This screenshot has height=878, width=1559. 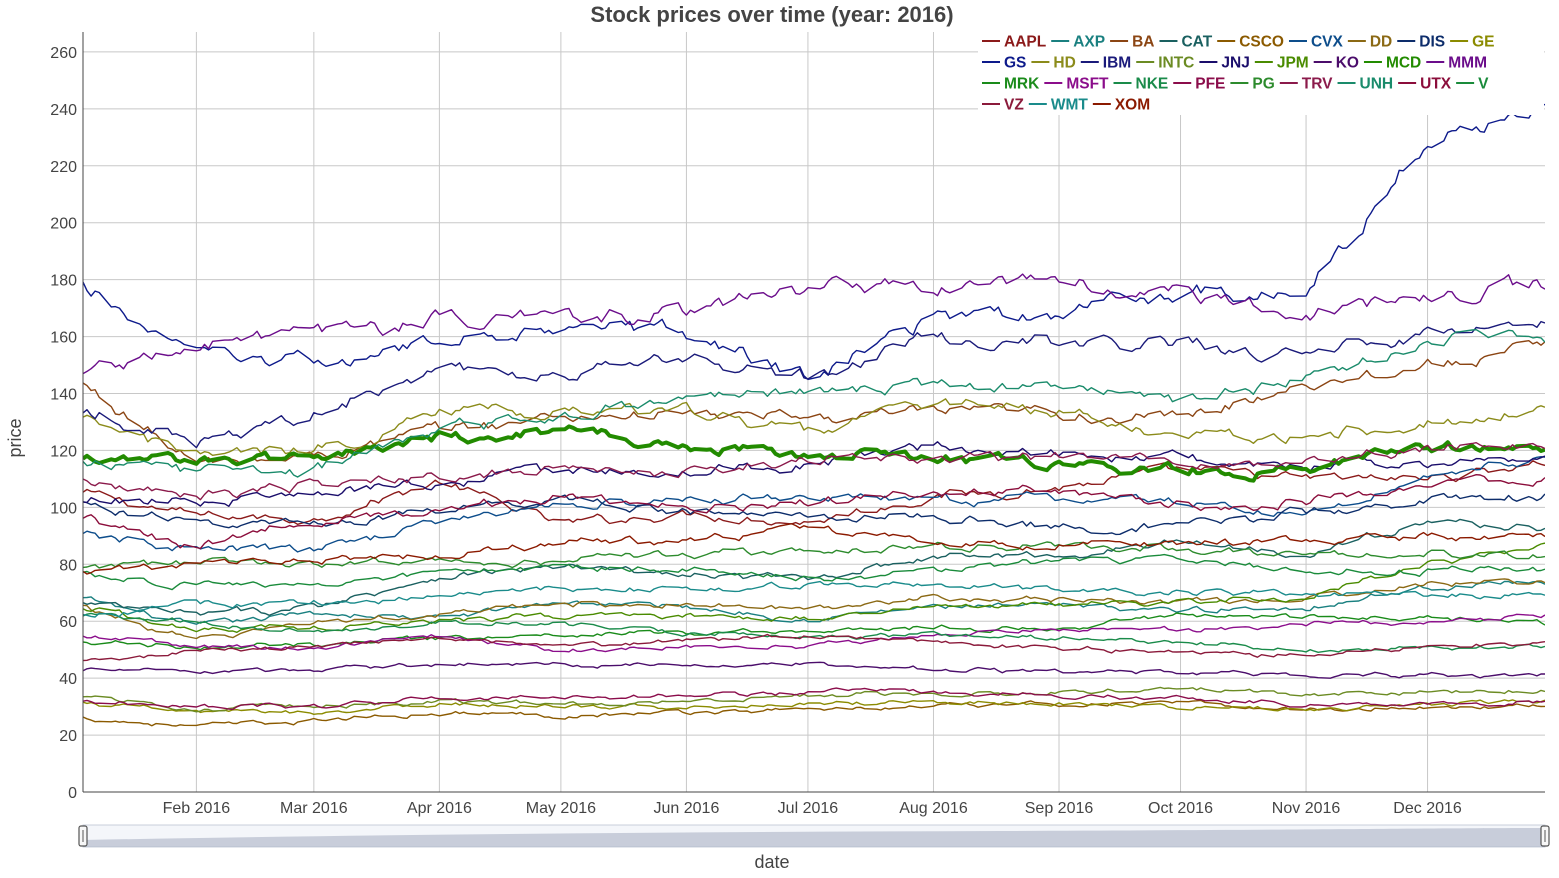 I want to click on series-line-vz, so click(x=814, y=647).